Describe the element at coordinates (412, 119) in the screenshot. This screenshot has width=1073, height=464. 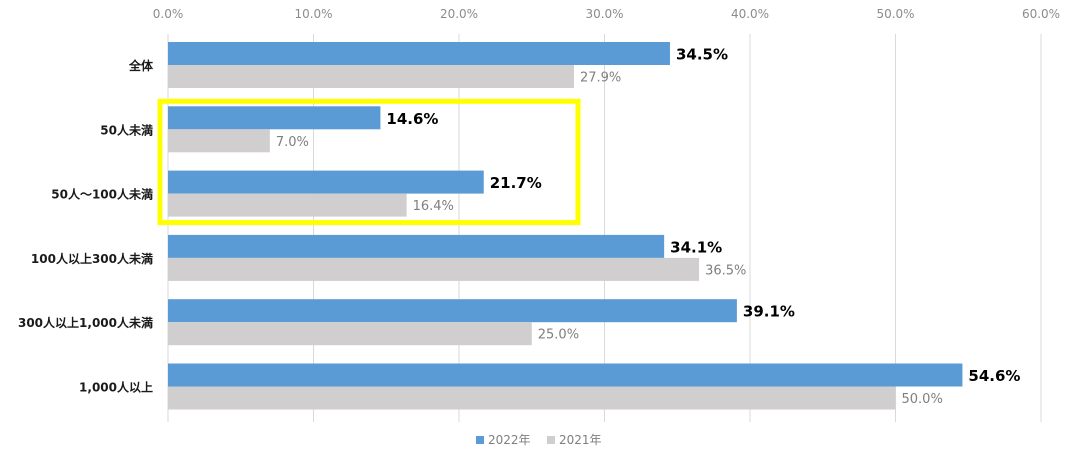
I see `data-label-2022: 14.6%` at that location.